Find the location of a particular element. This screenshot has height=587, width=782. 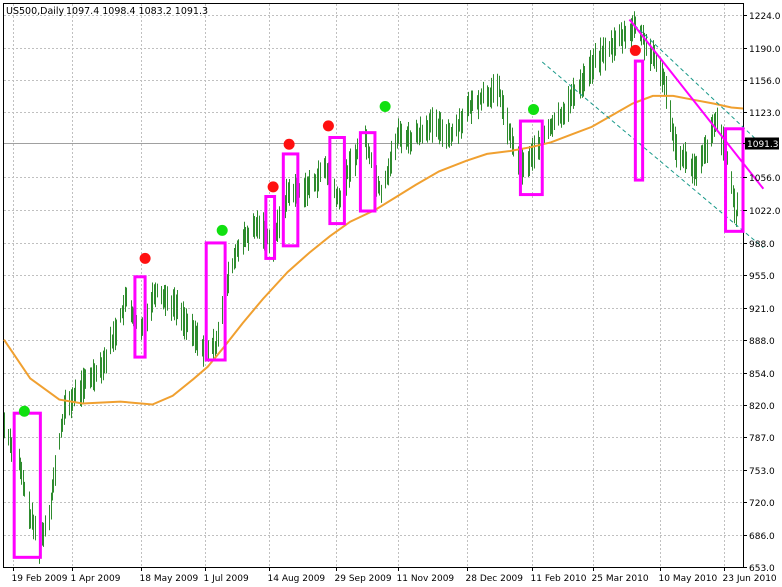

y-tick-label: 720.0 is located at coordinates (762, 504).